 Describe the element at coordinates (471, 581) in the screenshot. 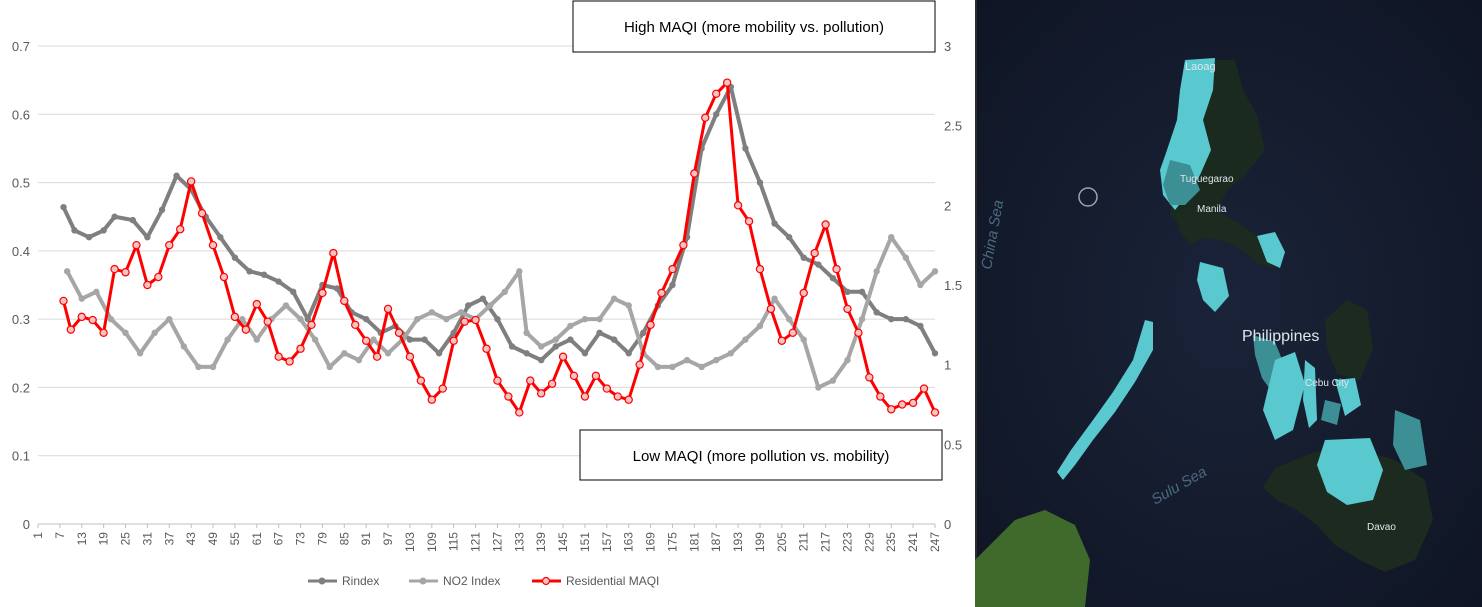

I see `legend-no2-label: NO2 Index` at that location.